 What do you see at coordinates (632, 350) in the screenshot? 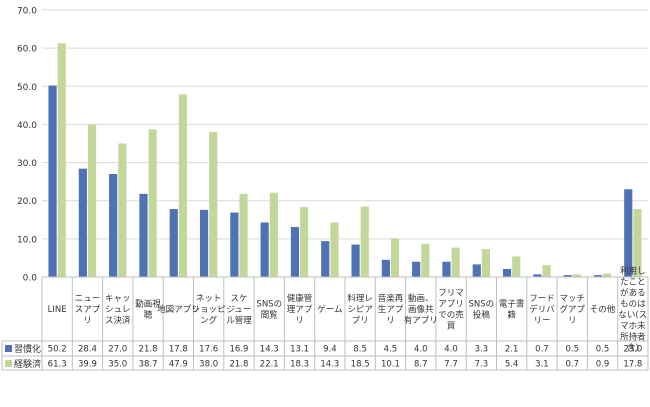
I see `data-label: 23.0` at bounding box center [632, 350].